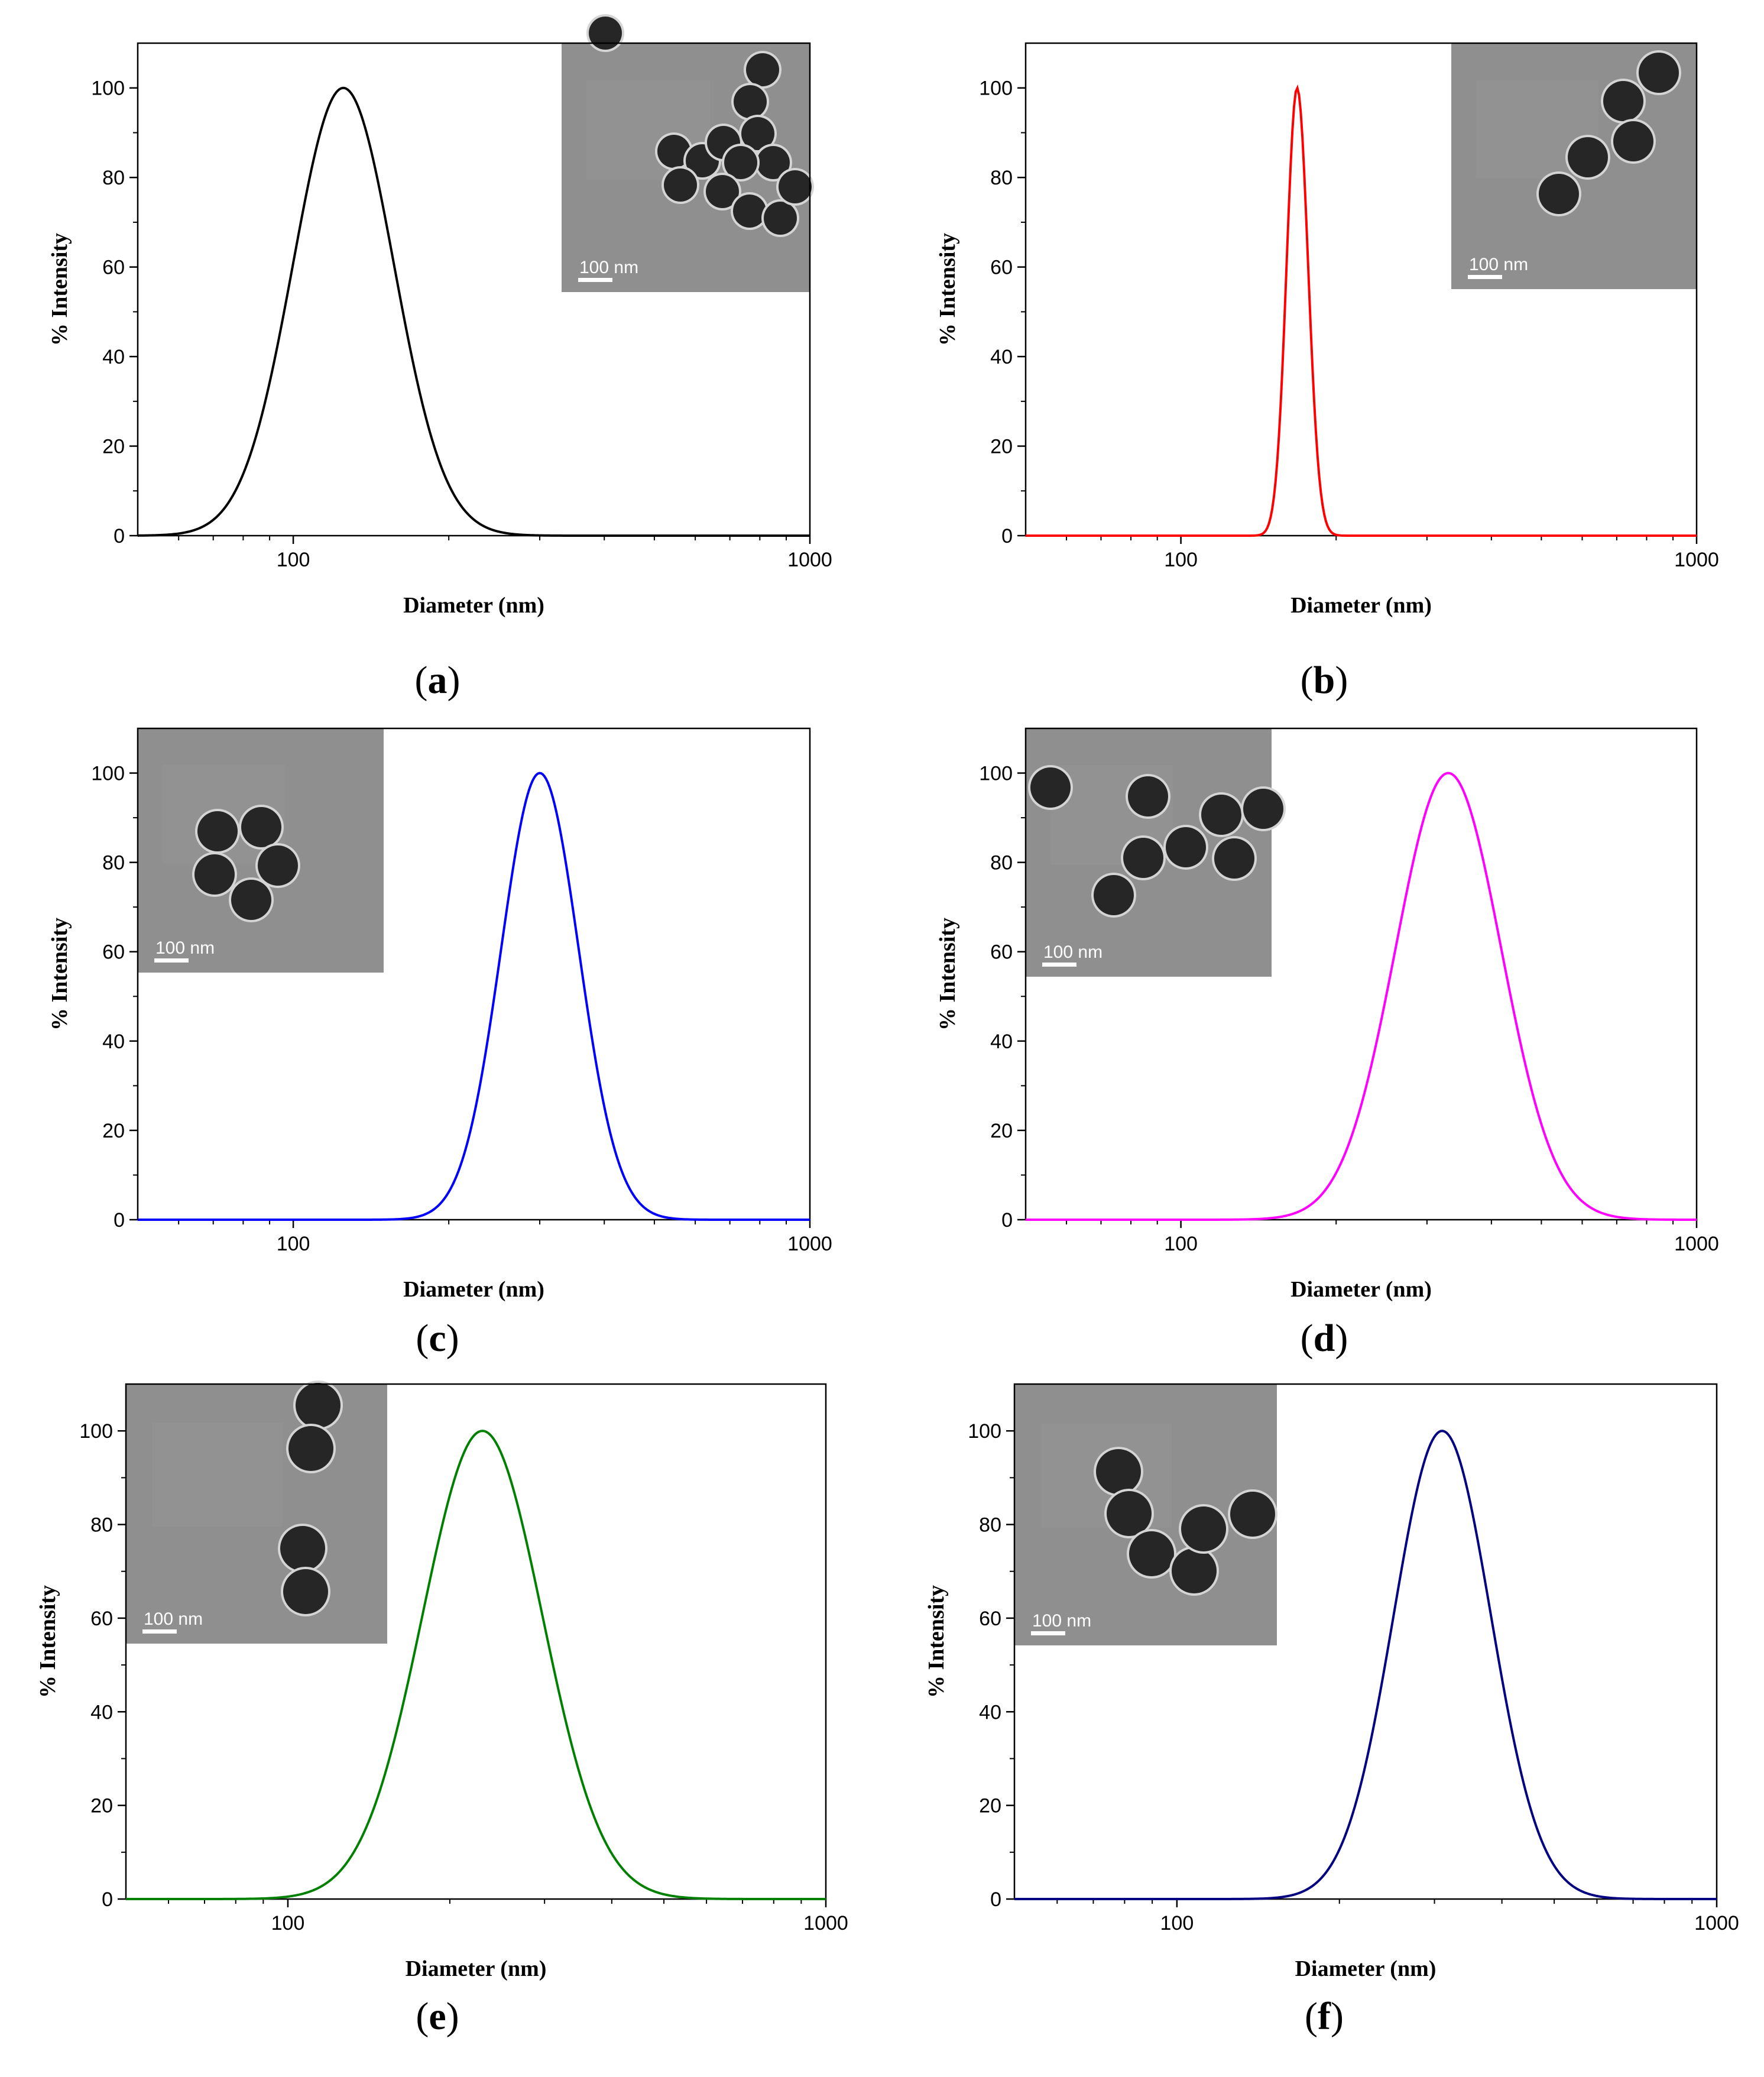 The image size is (1764, 2077). Describe the element at coordinates (1361, 996) in the screenshot. I see `series-line-d` at that location.